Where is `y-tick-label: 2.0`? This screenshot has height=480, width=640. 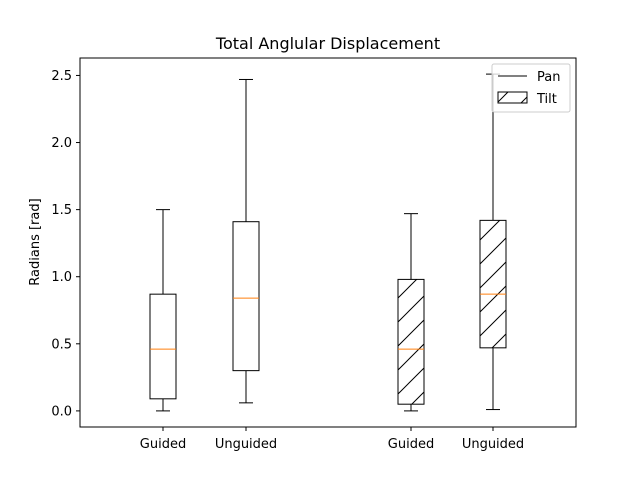 y-tick-label: 2.0 is located at coordinates (61, 143).